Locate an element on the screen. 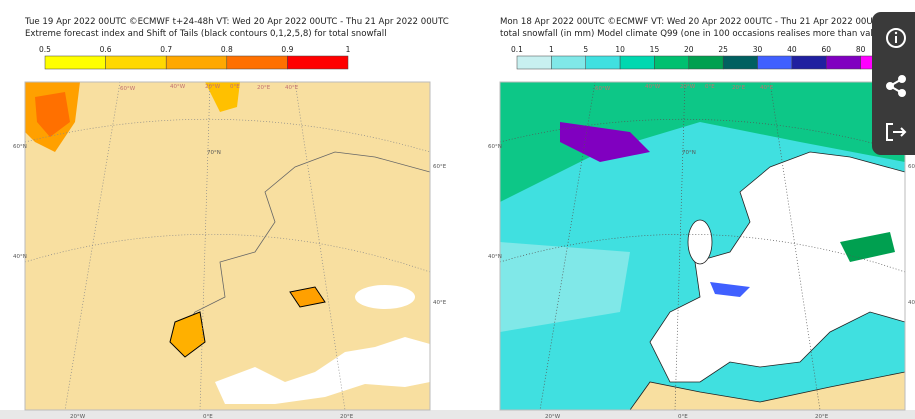 Image resolution: width=915 pixels, height=419 pixels. colorbar-label: 0.1 is located at coordinates (517, 49).